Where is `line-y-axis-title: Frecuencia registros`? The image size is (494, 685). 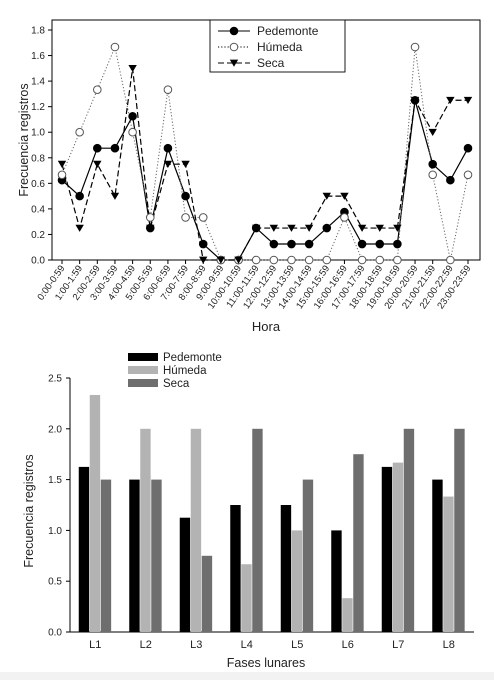 line-y-axis-title: Frecuencia registros is located at coordinates (24, 139).